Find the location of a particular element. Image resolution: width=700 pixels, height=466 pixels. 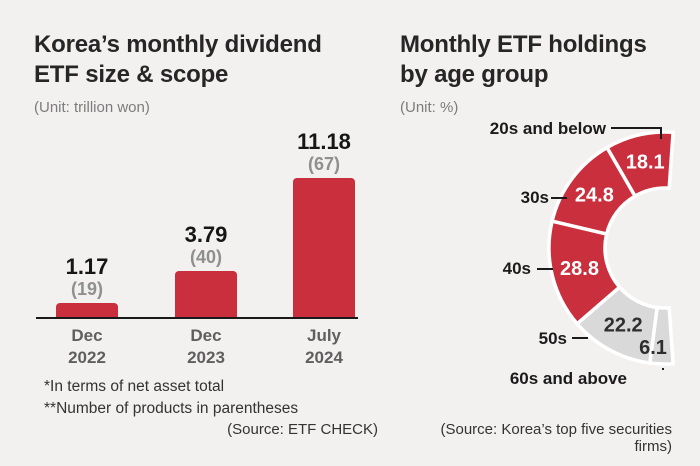

left-title-line2: ETF size & scope is located at coordinates (131, 74).